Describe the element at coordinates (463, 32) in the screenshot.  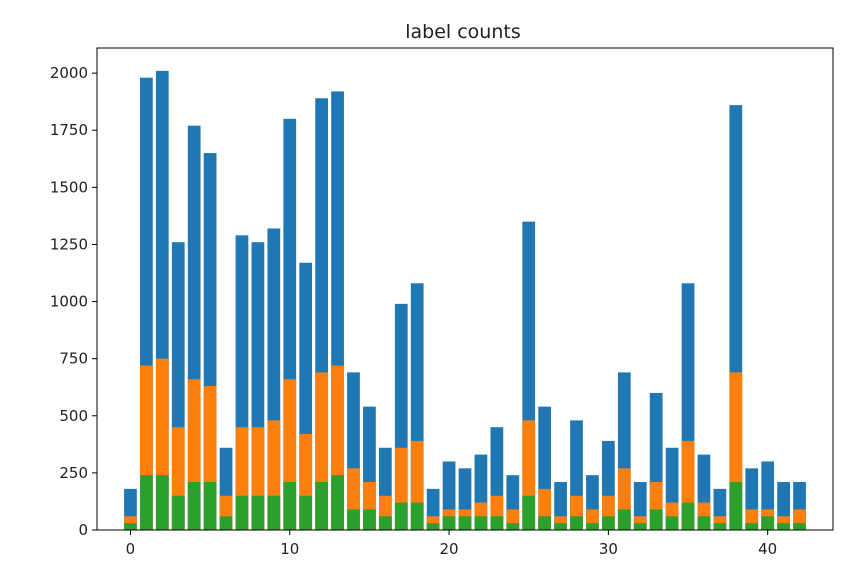
I see `chart-title: label counts` at that location.